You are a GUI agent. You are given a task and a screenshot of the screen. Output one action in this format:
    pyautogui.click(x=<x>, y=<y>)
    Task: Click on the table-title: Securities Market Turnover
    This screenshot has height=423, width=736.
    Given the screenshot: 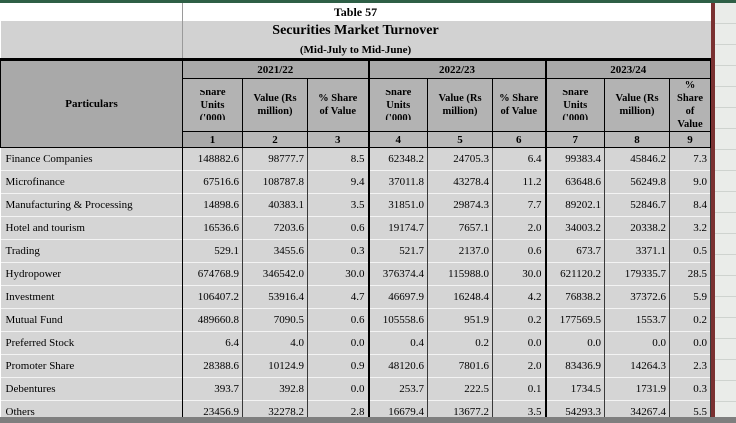 What is the action you would take?
    pyautogui.click(x=355, y=31)
    